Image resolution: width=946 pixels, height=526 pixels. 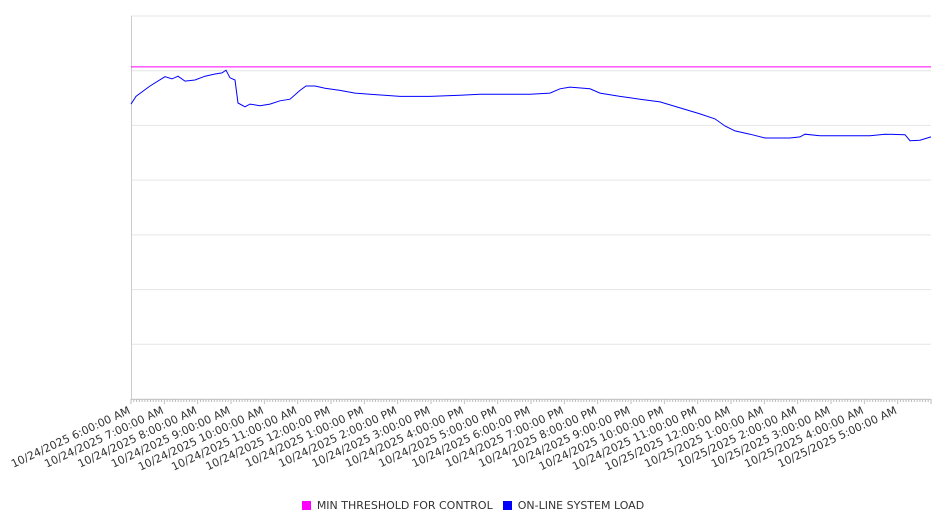 What do you see at coordinates (531, 105) in the screenshot?
I see `system-load-line` at bounding box center [531, 105].